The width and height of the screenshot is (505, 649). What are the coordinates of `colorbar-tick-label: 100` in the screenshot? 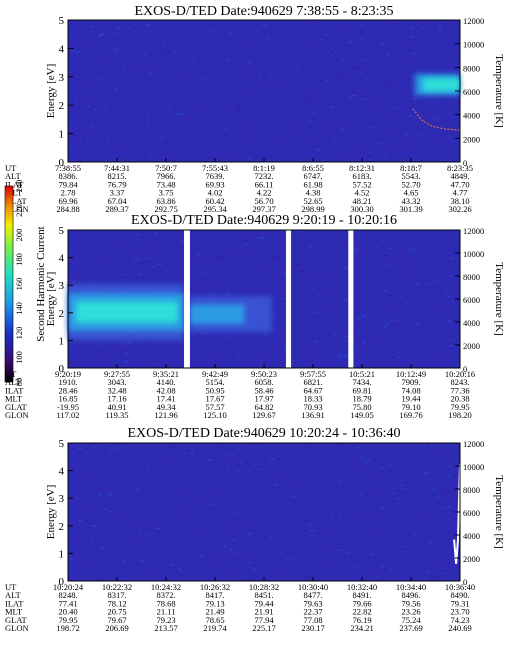 It's located at (19, 357).